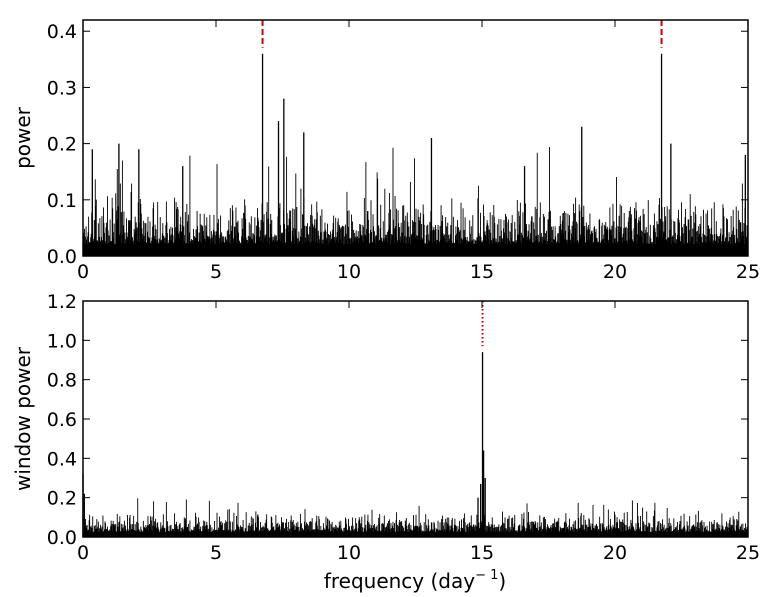 Image resolution: width=772 pixels, height=597 pixels. Describe the element at coordinates (486, 575) in the screenshot. I see `xlabel-superscript: − 1` at that location.